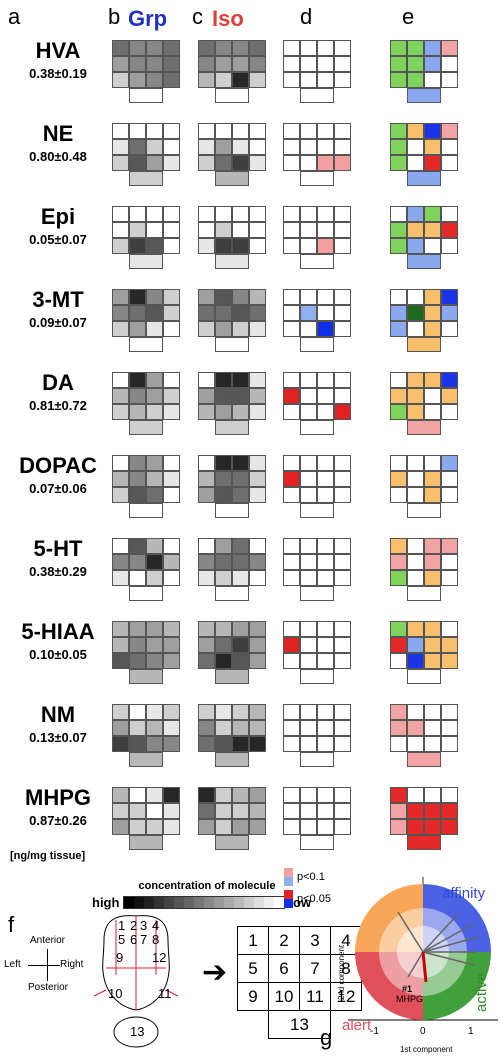 The height and width of the screenshot is (1057, 500). What do you see at coordinates (288, 894) in the screenshot?
I see `p2-red-swatch` at bounding box center [288, 894].